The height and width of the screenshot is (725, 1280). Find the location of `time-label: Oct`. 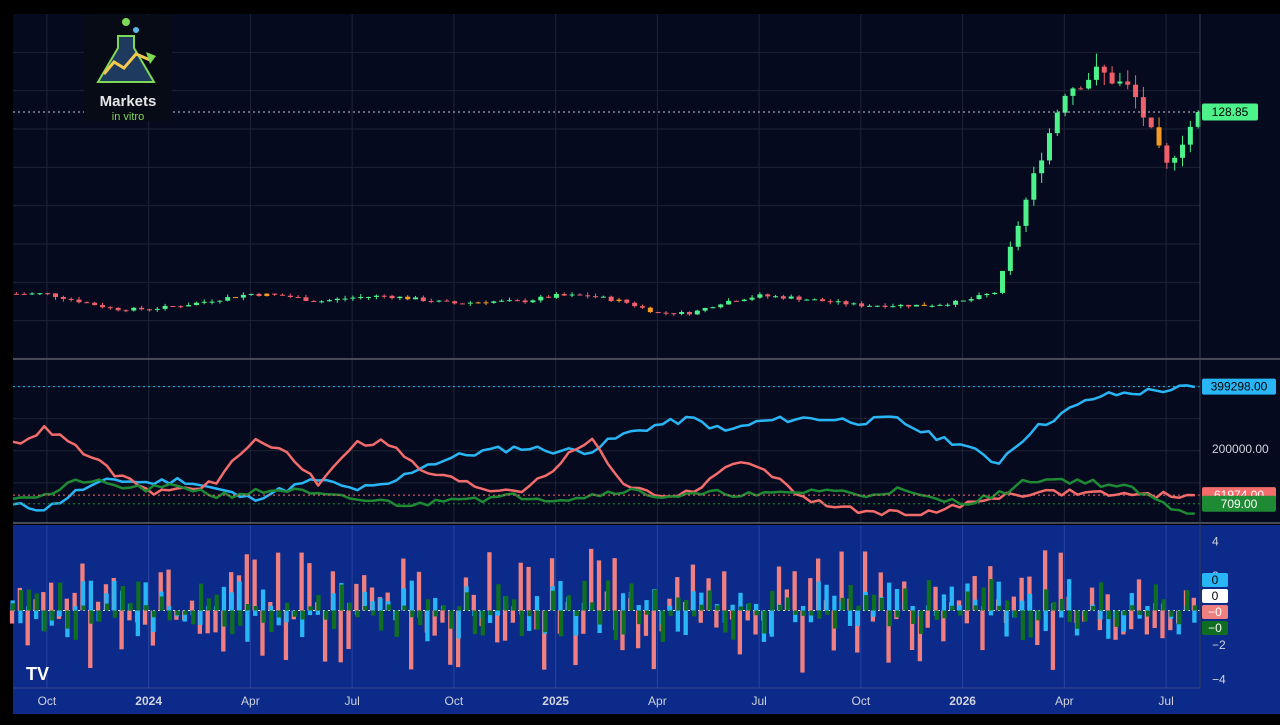

time-label: Oct is located at coordinates (47, 701).